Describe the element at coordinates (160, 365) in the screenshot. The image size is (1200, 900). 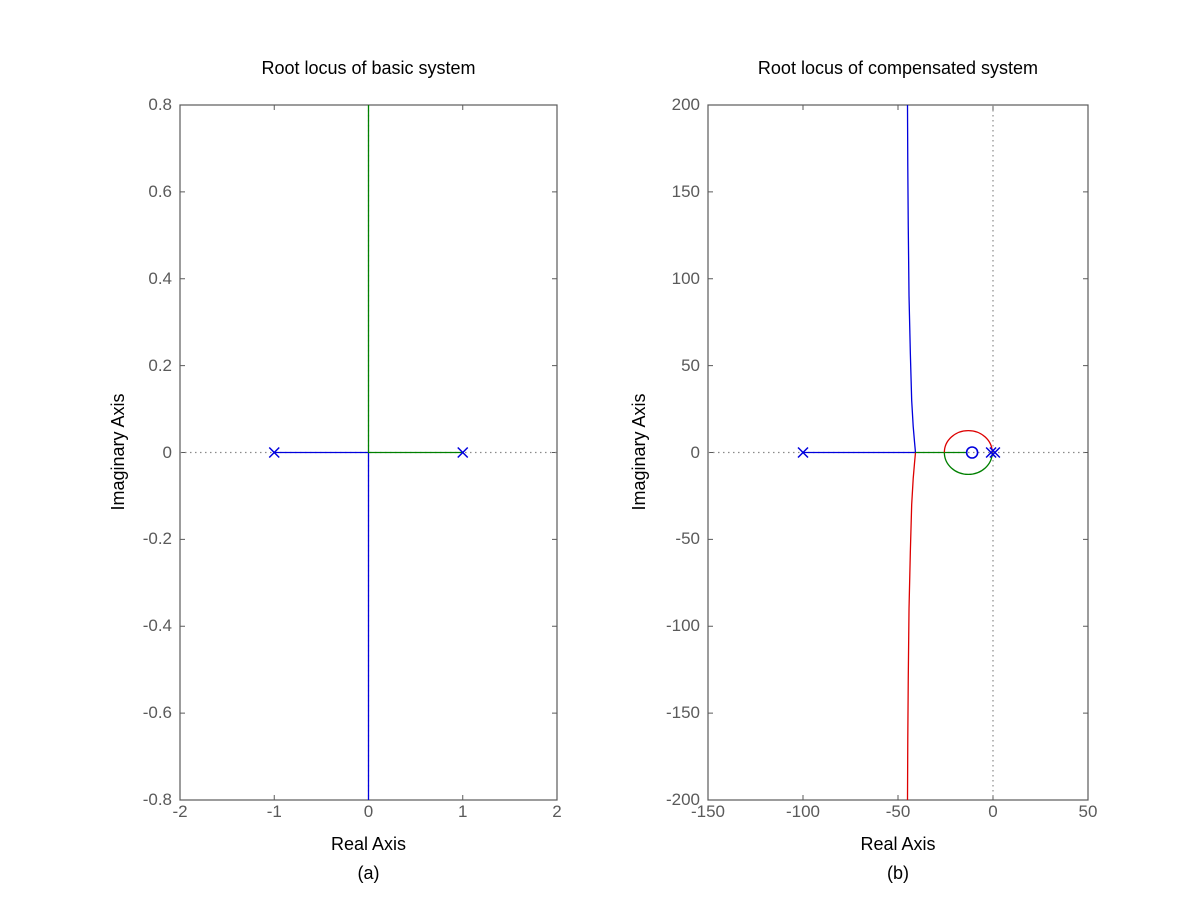
I see `y-tick-label: 0.2` at that location.